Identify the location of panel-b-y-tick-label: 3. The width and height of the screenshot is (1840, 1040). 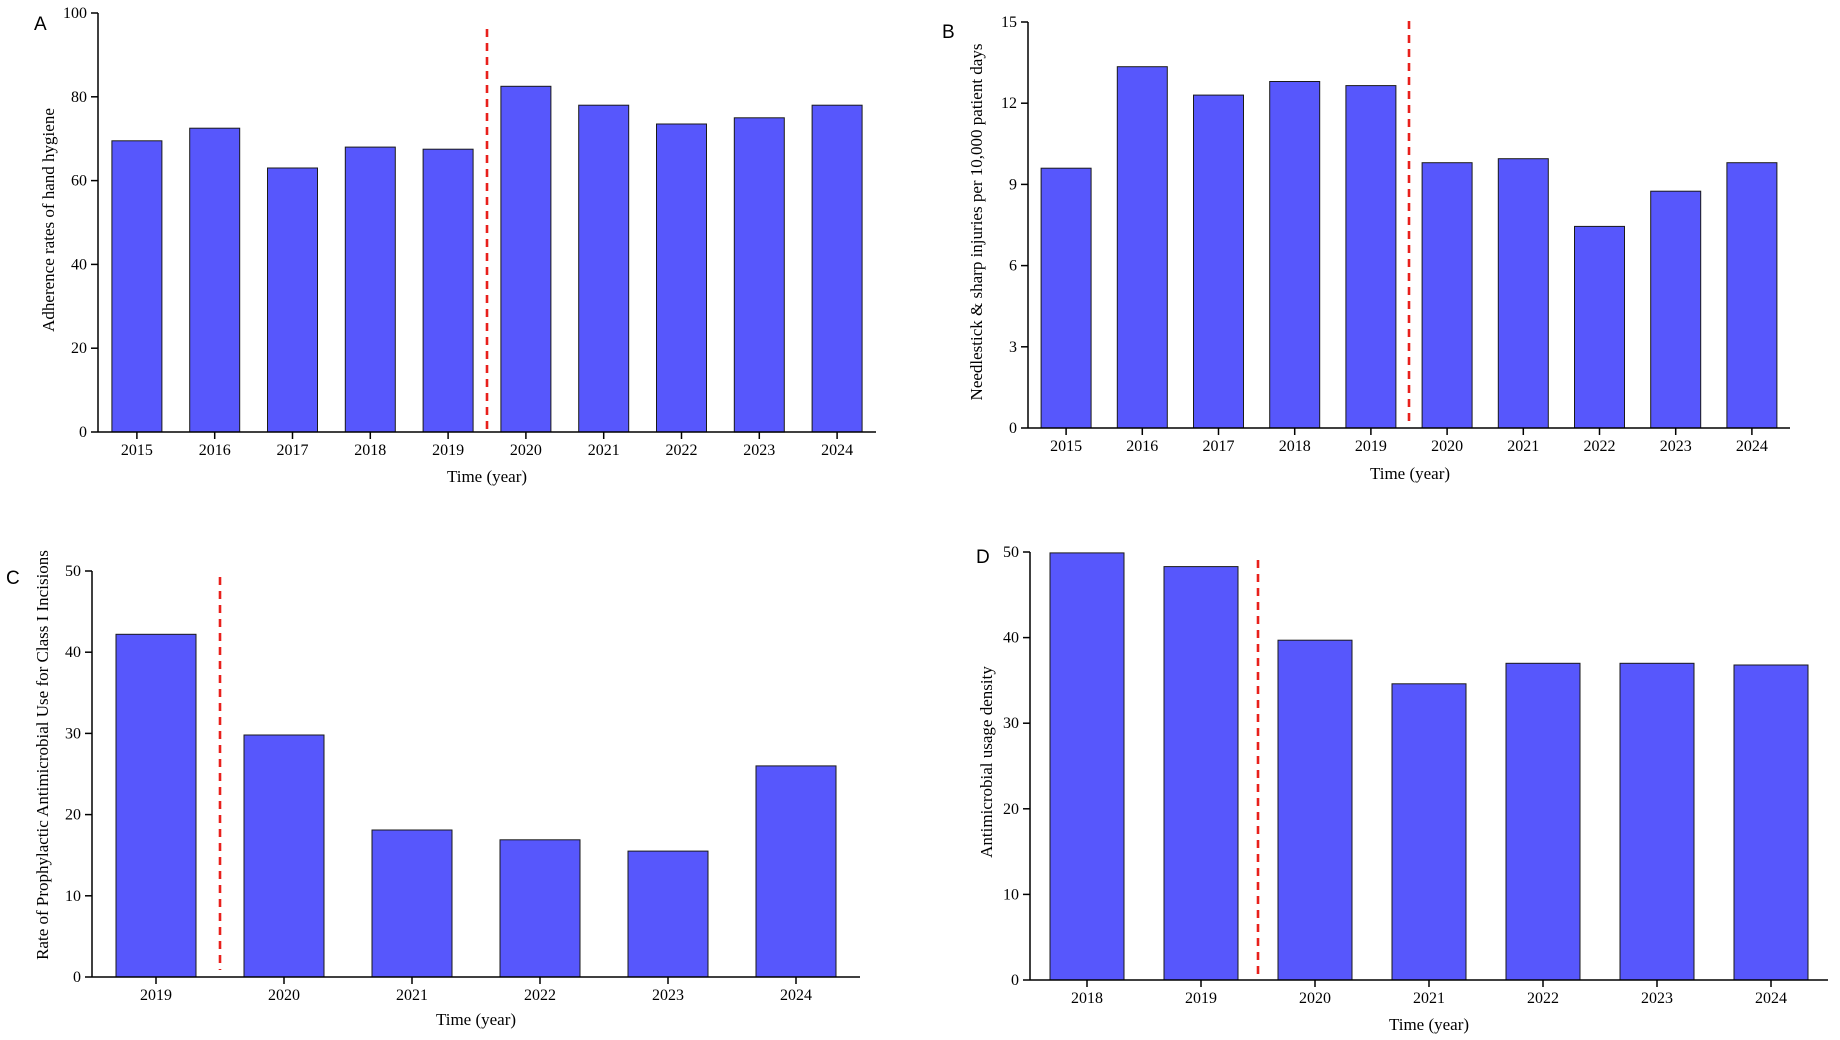
(1013, 347).